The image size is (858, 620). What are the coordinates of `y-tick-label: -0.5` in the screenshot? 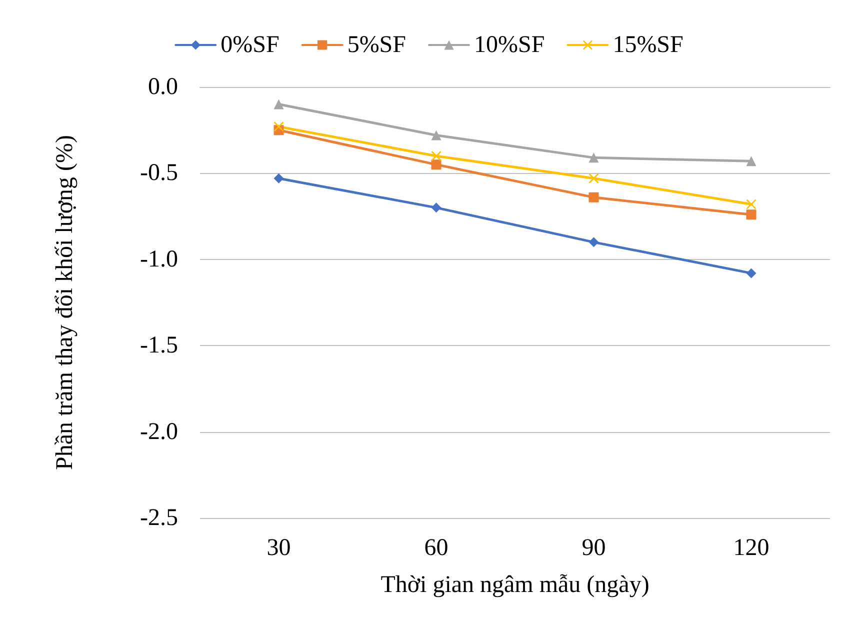 It's located at (159, 173).